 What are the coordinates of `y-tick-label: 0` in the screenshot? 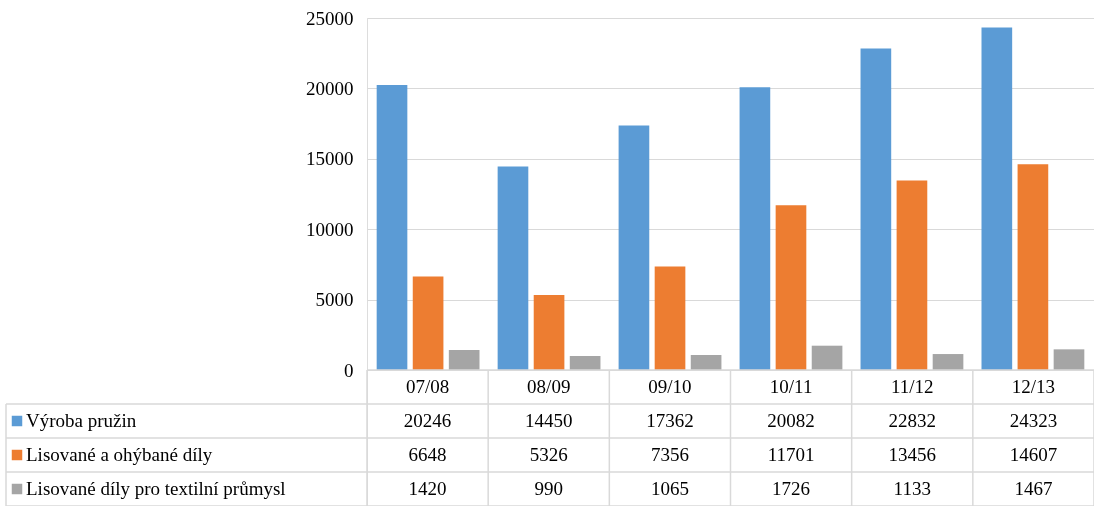 It's located at (349, 370).